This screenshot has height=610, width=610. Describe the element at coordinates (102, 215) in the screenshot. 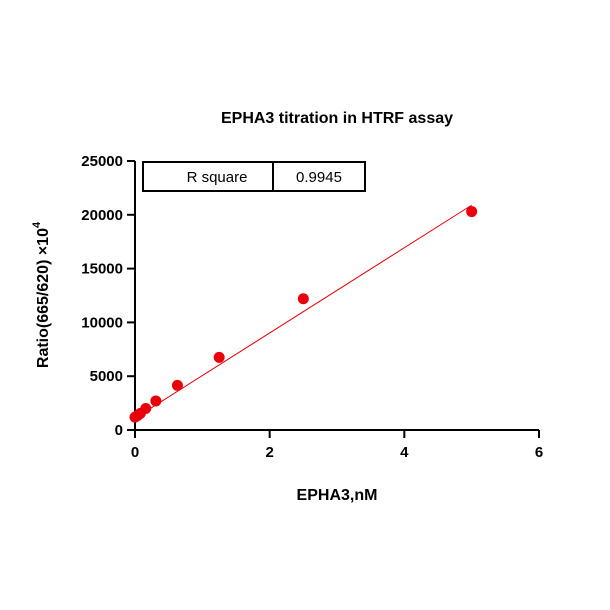

I see `y-tick-label: 20000` at that location.